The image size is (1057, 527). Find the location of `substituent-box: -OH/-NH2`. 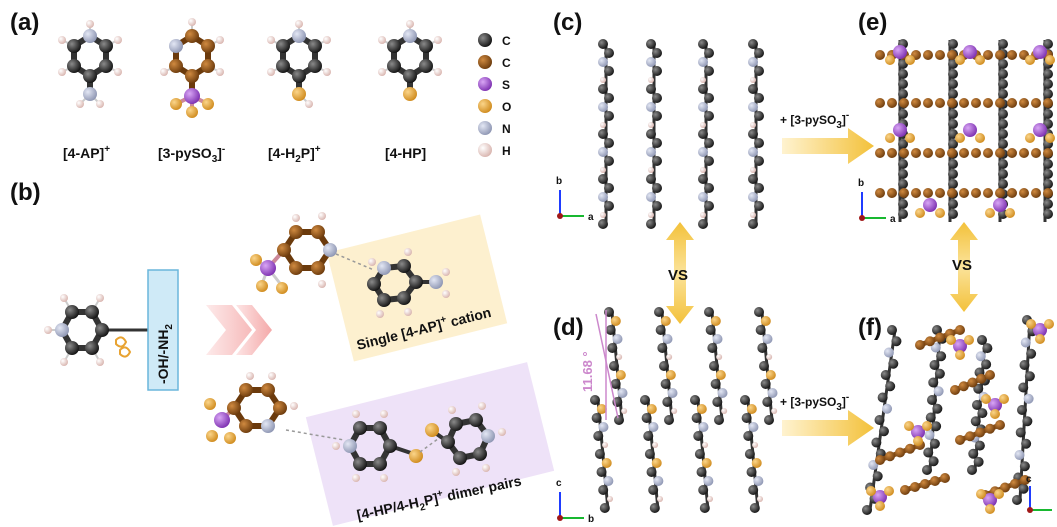

substituent-box: -OH/-NH2 is located at coordinates (163, 330).